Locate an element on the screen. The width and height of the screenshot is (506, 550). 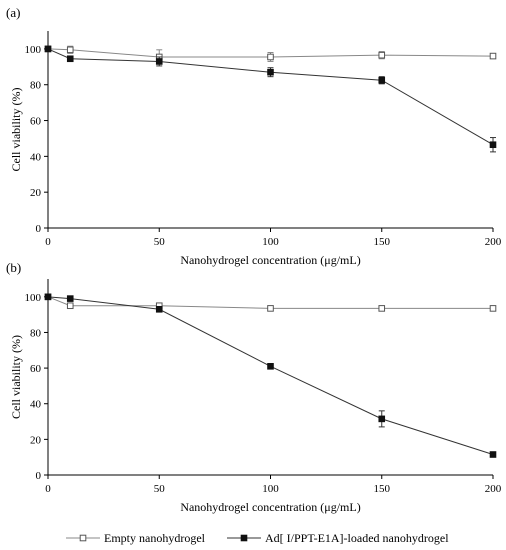
legend-item-loaded: Ad[ I/PPT-E1A]-loaded nanohydrogel is located at coordinates (338, 538).